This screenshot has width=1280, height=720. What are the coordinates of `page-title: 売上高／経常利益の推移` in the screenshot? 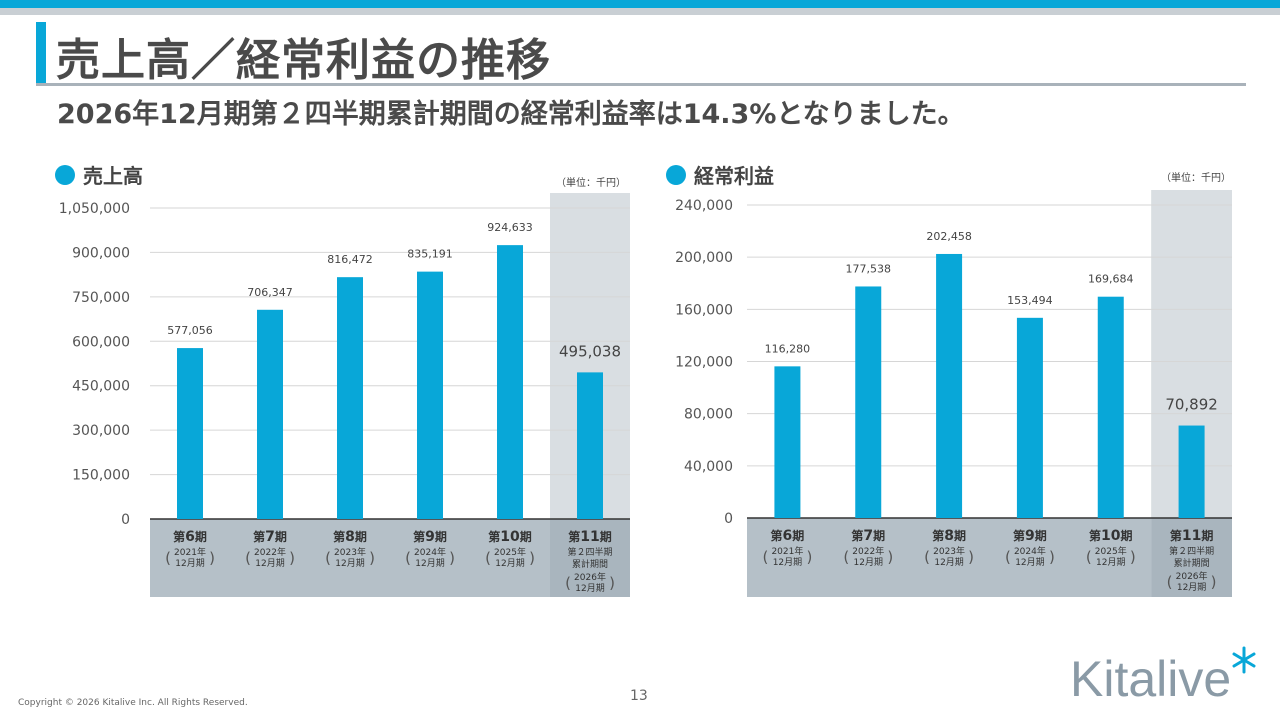 It's located at (303, 60).